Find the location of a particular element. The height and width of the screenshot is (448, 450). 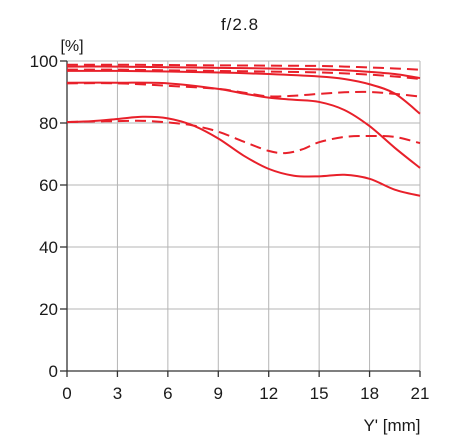

x-tick-label: 12 is located at coordinates (268, 393).